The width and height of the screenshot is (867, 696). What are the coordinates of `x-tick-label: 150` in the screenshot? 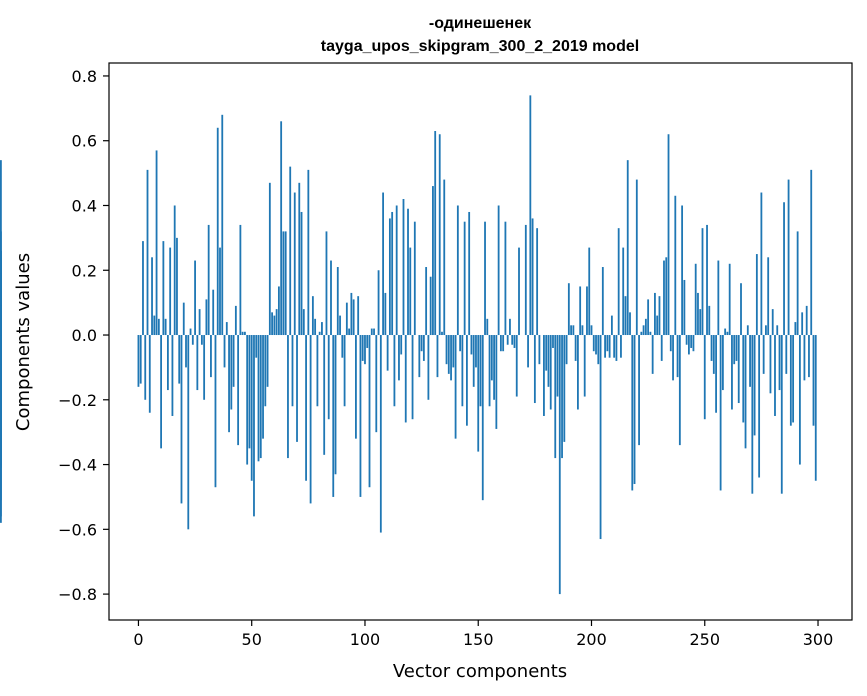 It's located at (478, 639).